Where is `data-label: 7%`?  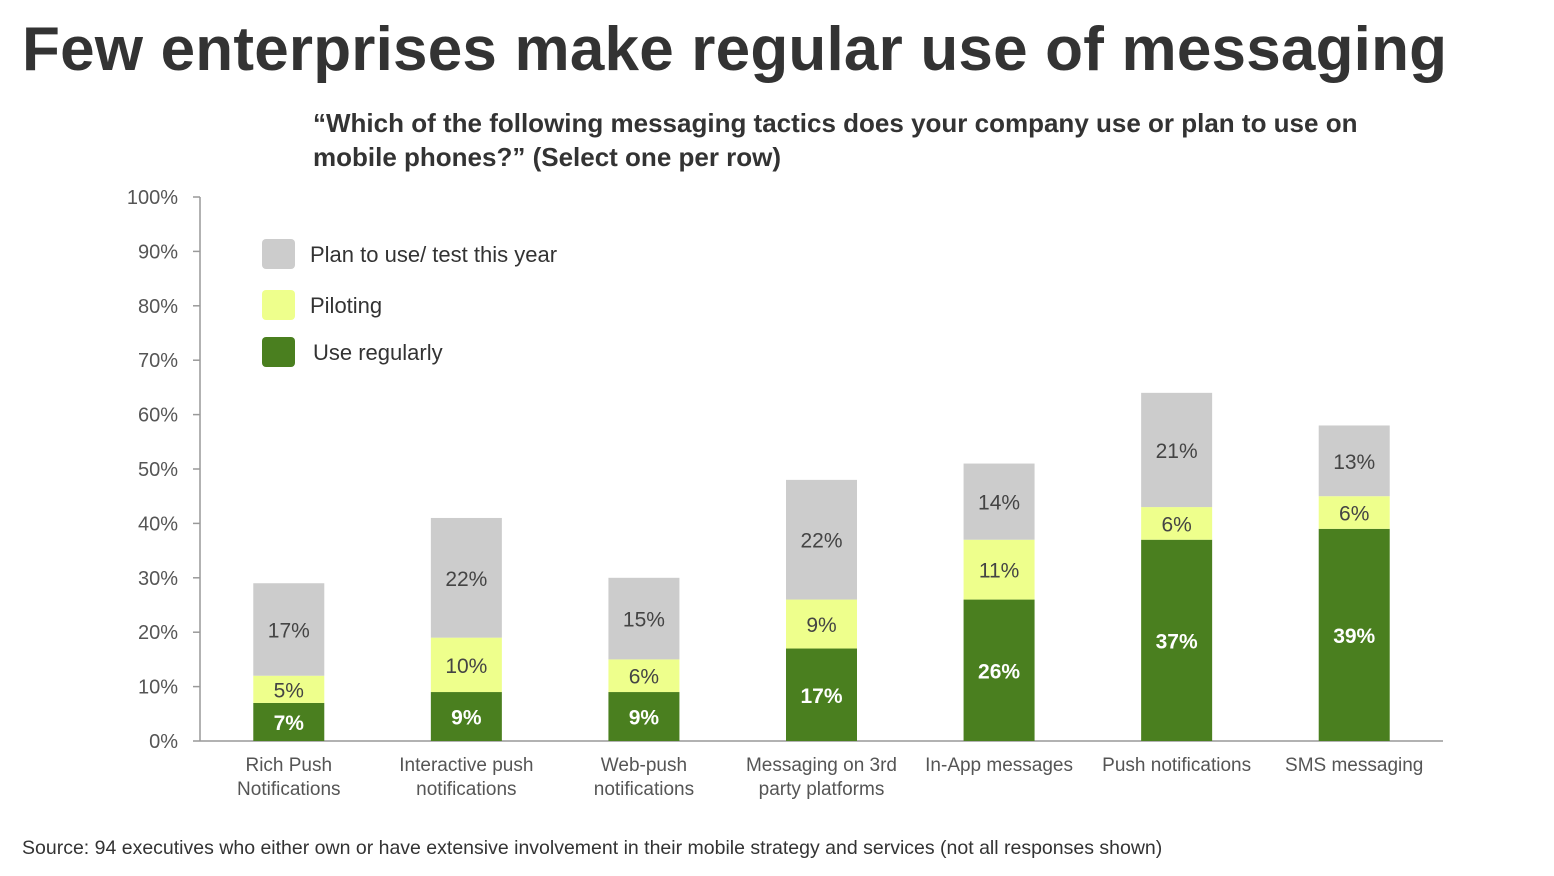 data-label: 7% is located at coordinates (289, 723).